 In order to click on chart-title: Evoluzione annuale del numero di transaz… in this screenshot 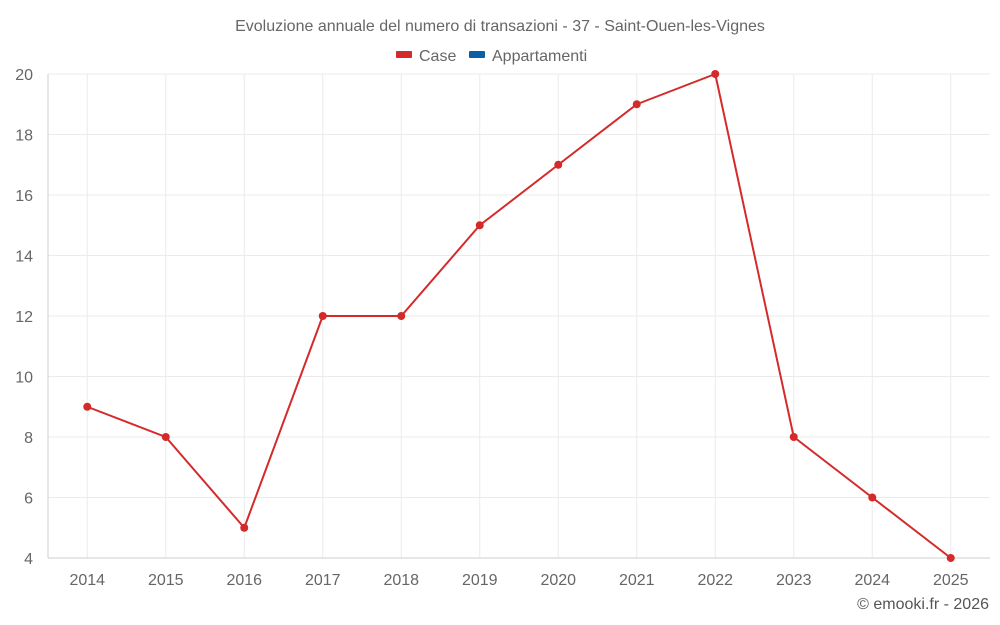, I will do `click(500, 26)`.